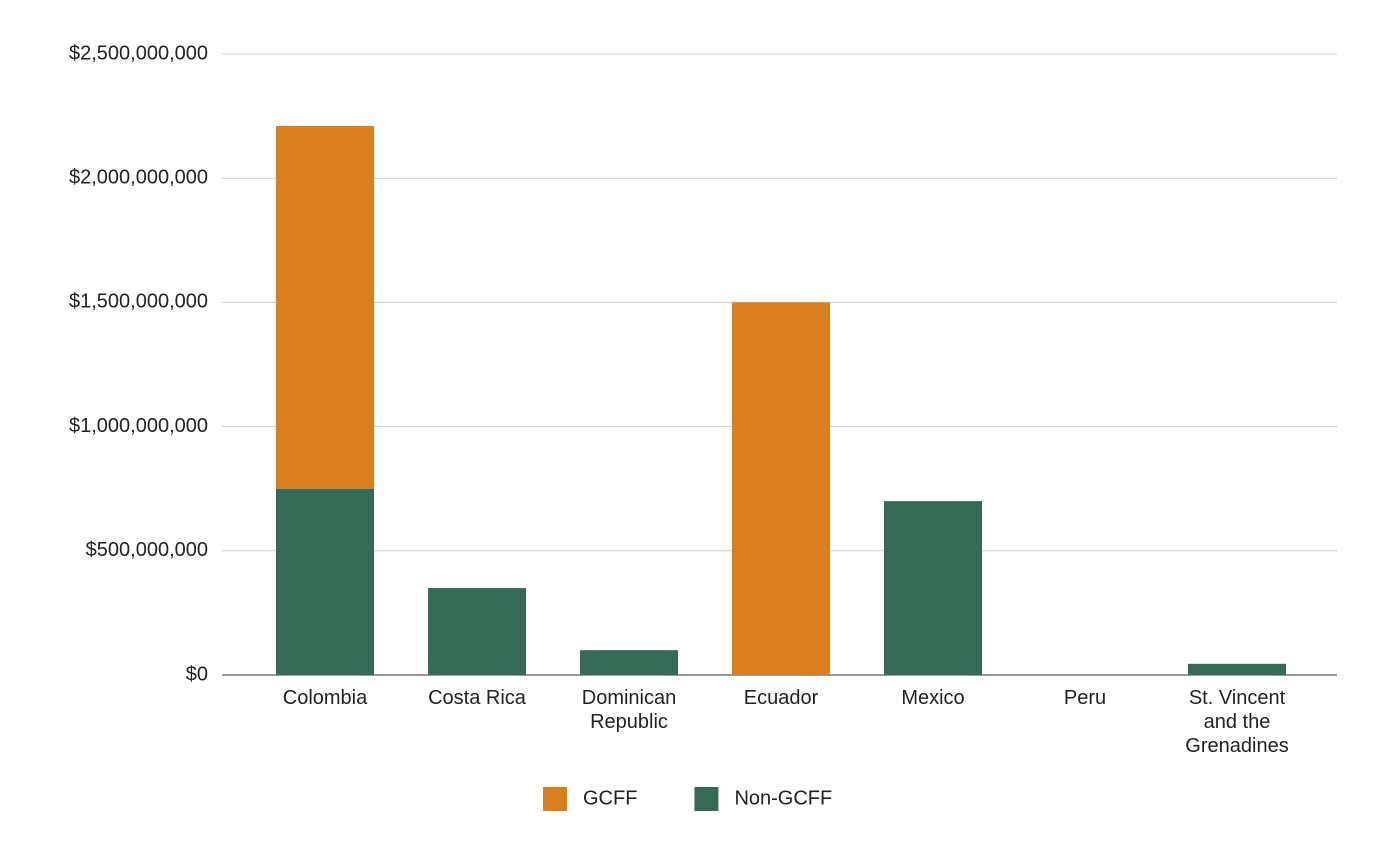 This screenshot has width=1380, height=853. Describe the element at coordinates (138, 302) in the screenshot. I see `y-tick-label: $1,500,000,000` at that location.